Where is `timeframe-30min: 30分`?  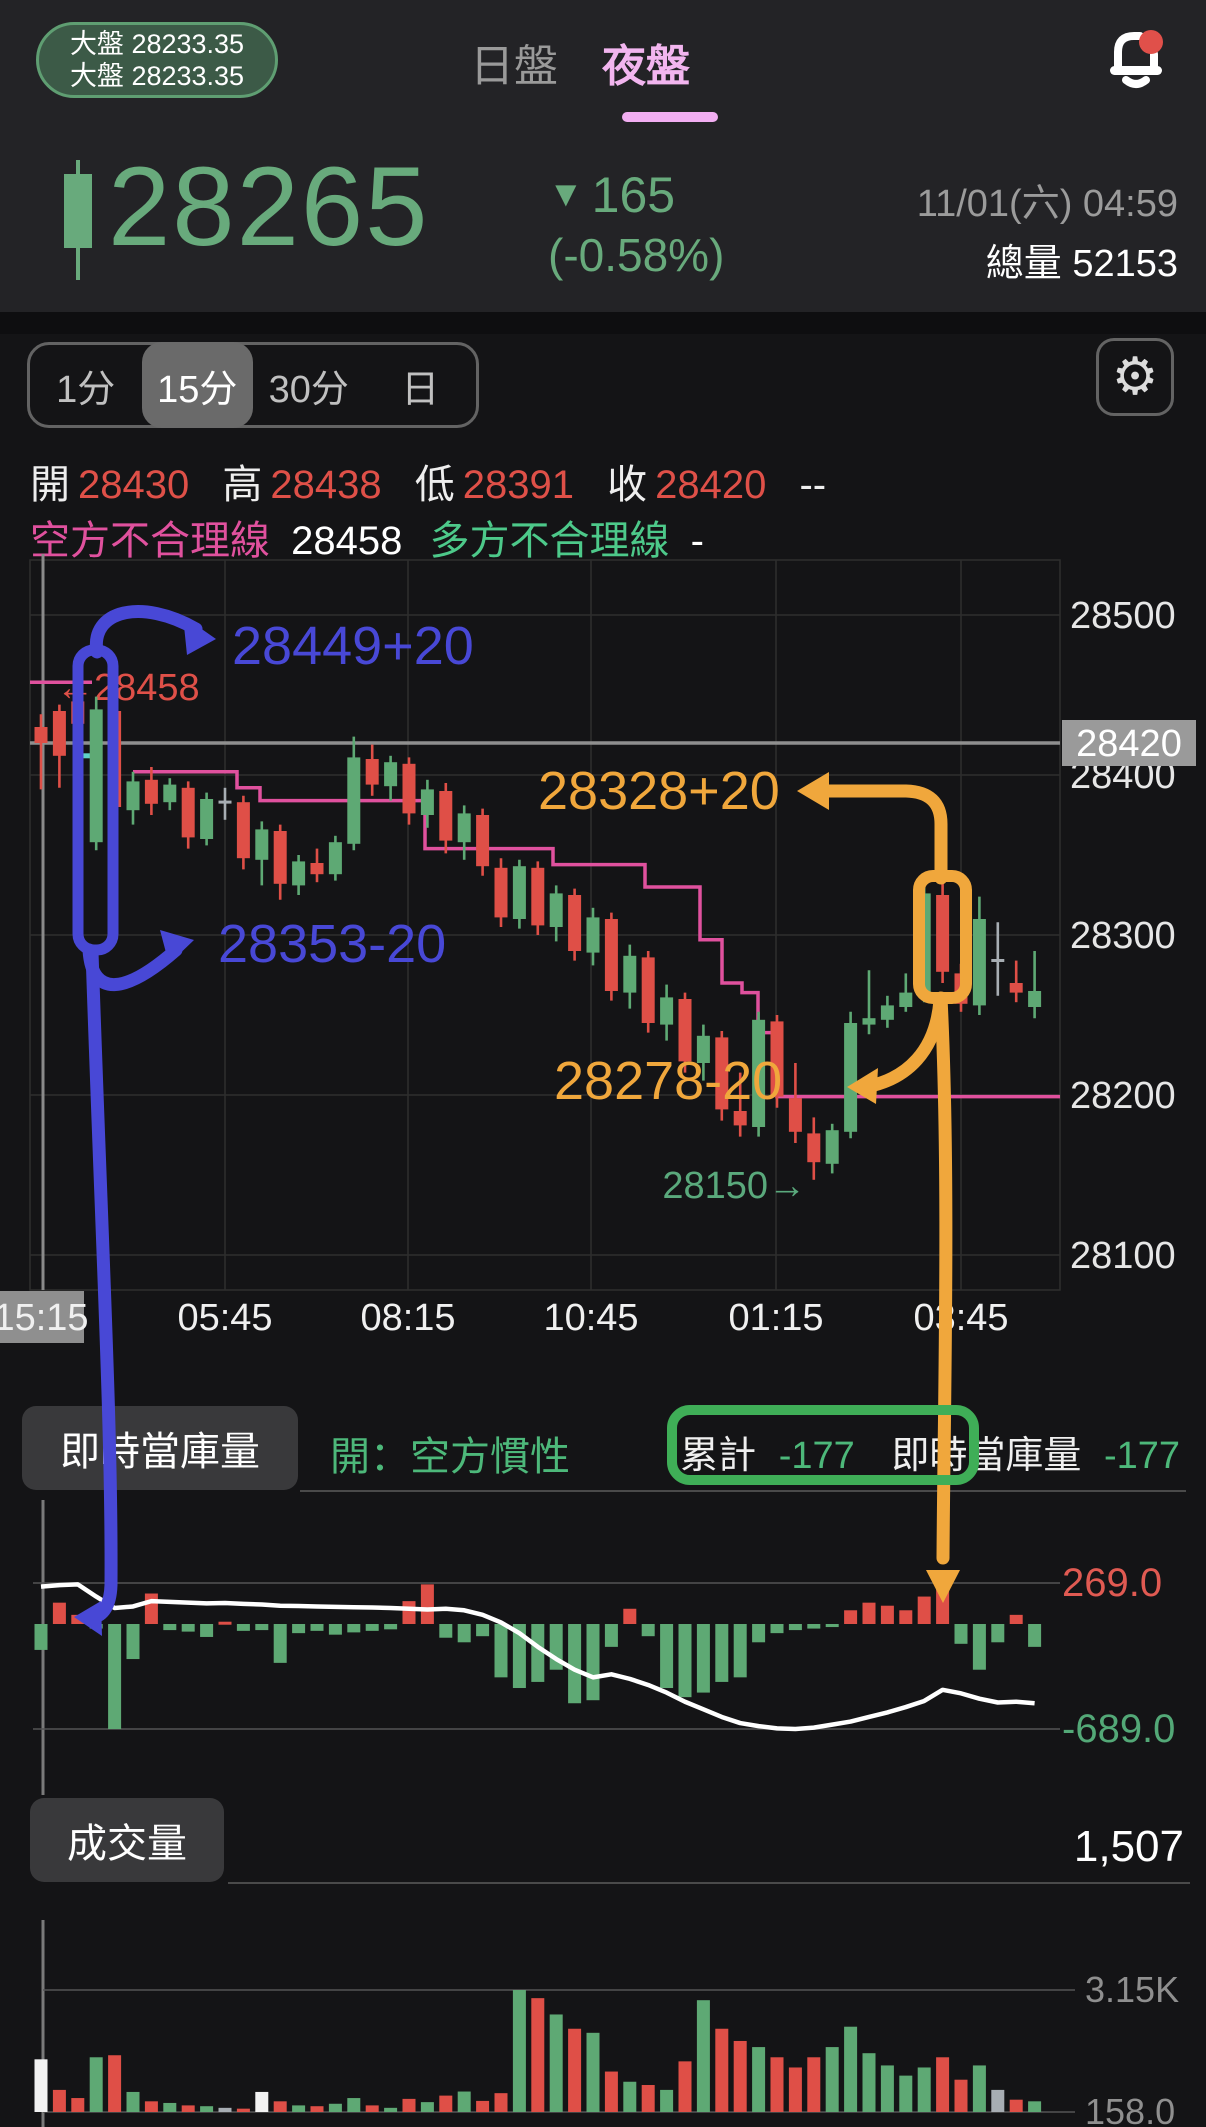
timeframe-30min: 30分 is located at coordinates (308, 389).